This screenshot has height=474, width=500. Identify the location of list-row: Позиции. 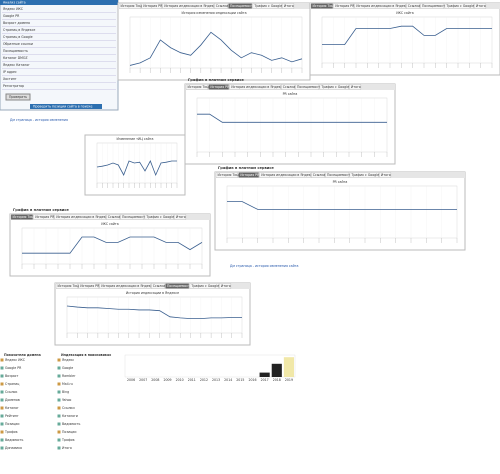
(12, 424).